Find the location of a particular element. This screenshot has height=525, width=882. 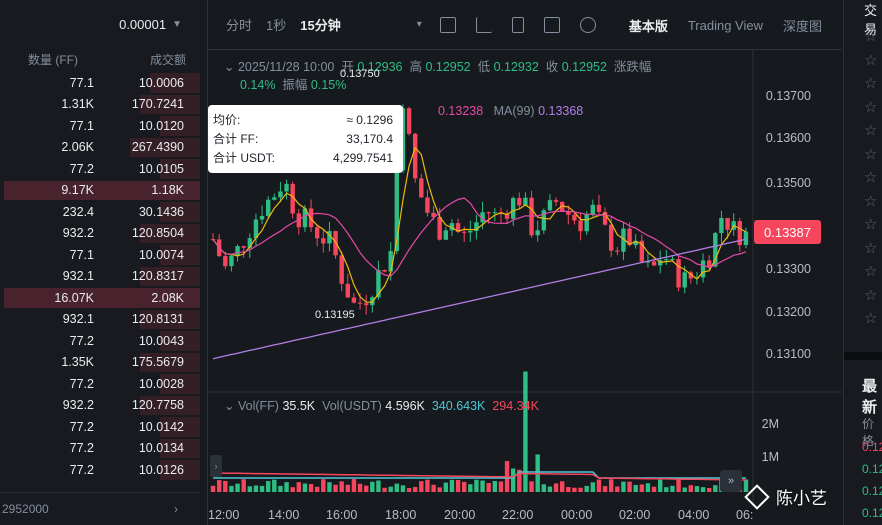

time-tick: 20:00 is located at coordinates (460, 515).